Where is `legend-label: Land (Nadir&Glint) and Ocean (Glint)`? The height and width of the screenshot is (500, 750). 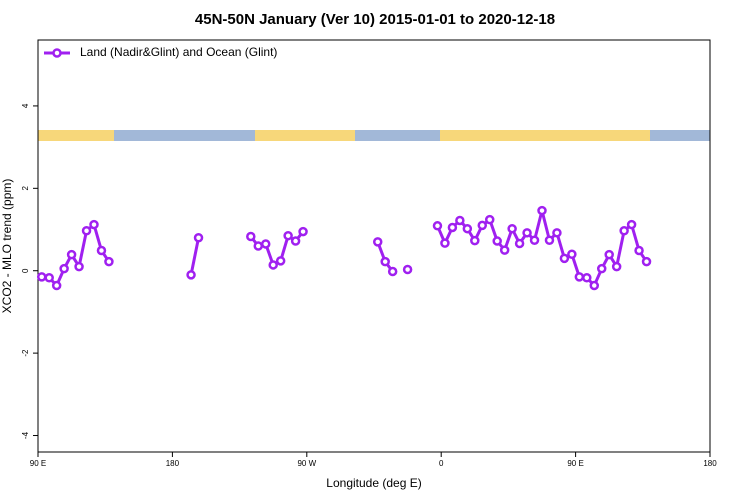 legend-label: Land (Nadir&Glint) and Ocean (Glint) is located at coordinates (178, 52).